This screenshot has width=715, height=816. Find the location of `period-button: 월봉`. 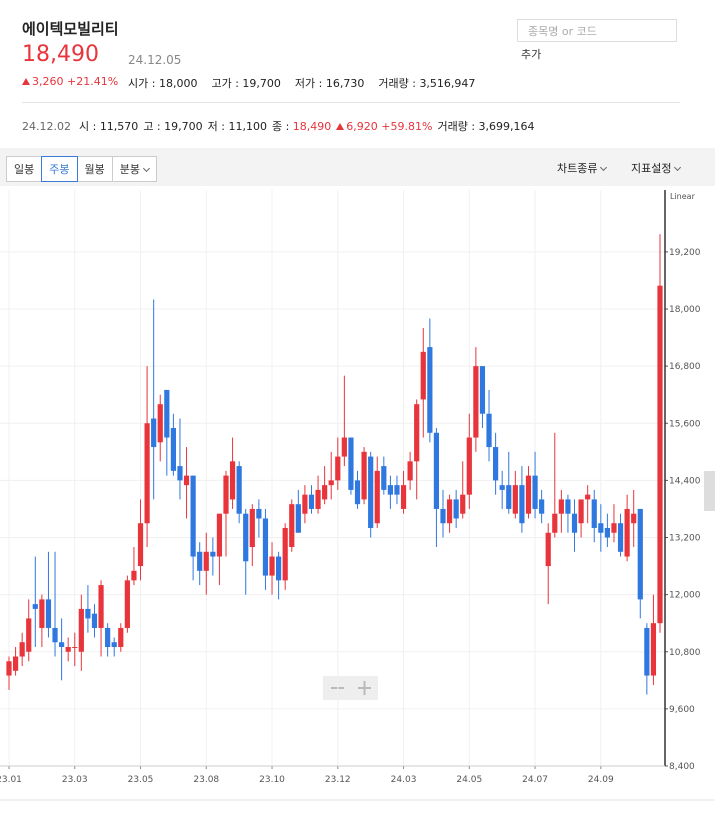

period-button: 월봉 is located at coordinates (94, 169).